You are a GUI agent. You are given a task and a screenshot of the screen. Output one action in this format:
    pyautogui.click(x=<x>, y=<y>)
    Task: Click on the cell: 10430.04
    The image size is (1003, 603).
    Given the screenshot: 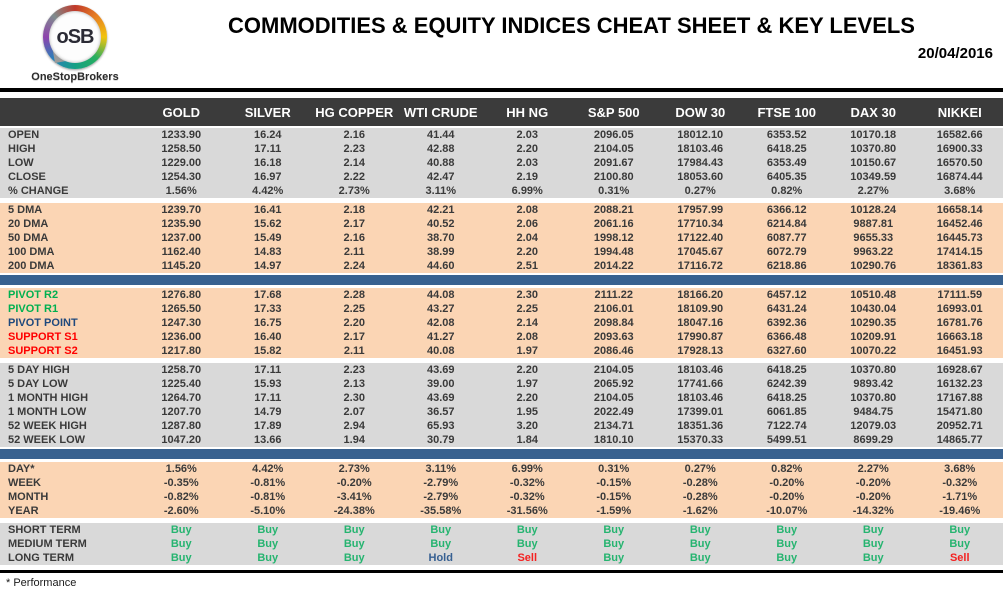 What is the action you would take?
    pyautogui.click(x=873, y=309)
    